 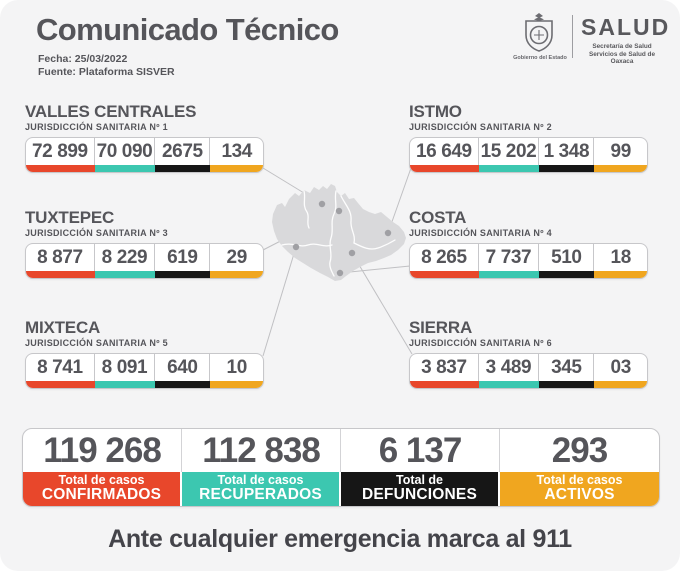 I want to click on jurisdiction-subtitle: JURISDICCIÓN SANITARIA Nº 3, so click(x=96, y=233).